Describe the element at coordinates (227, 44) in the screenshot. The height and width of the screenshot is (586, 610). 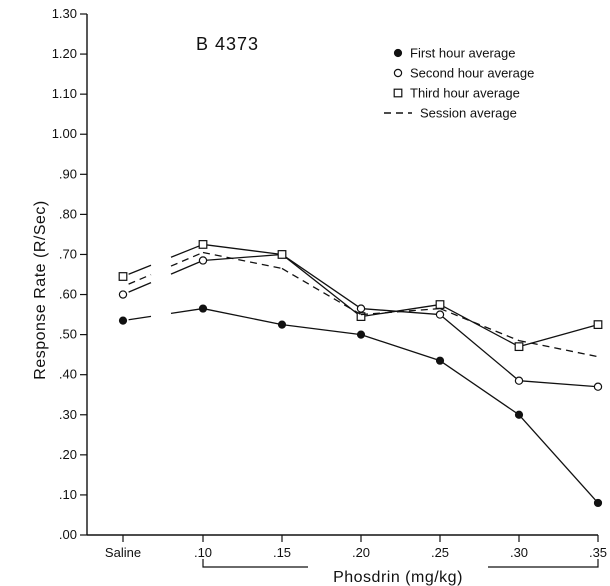
I see `chart-title: B 4373` at that location.